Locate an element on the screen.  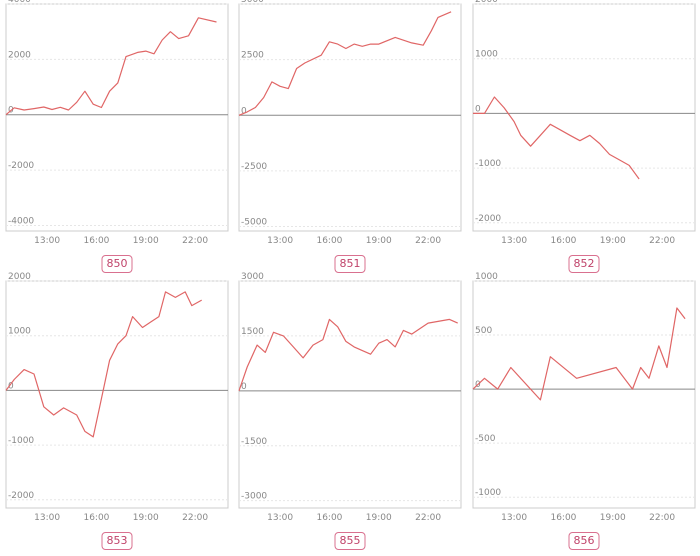
chart-label-badge: 853 is located at coordinates (117, 541).